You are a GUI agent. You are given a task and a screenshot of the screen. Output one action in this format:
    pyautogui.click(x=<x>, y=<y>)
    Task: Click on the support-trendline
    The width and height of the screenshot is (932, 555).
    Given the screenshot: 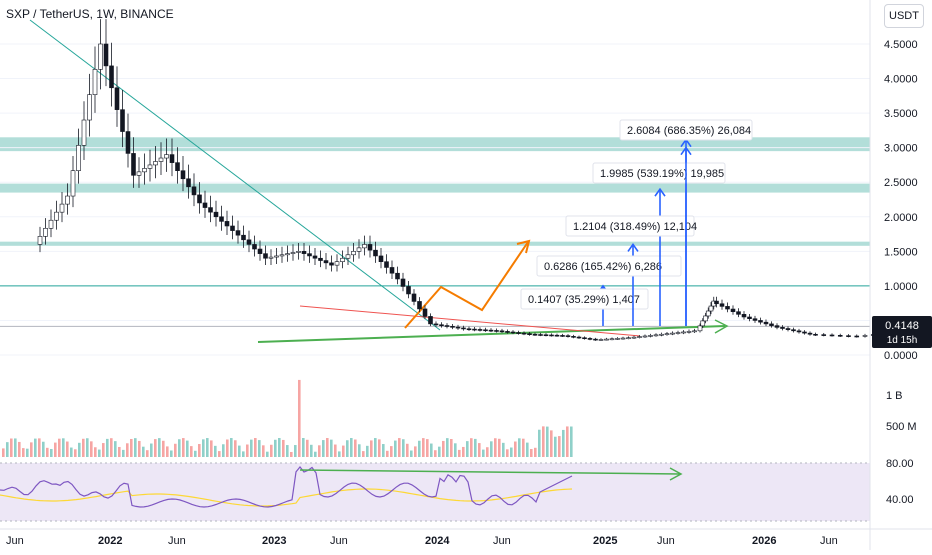 What is the action you would take?
    pyautogui.click(x=491, y=334)
    